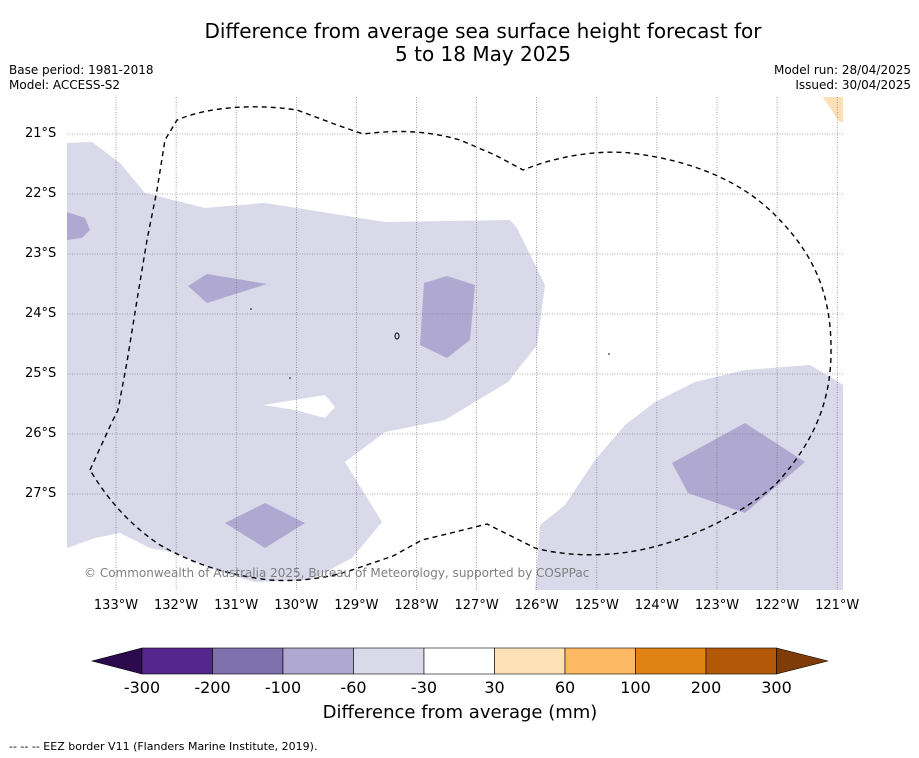 The image size is (919, 758). I want to click on latitude-label: 25°S, so click(41, 373).